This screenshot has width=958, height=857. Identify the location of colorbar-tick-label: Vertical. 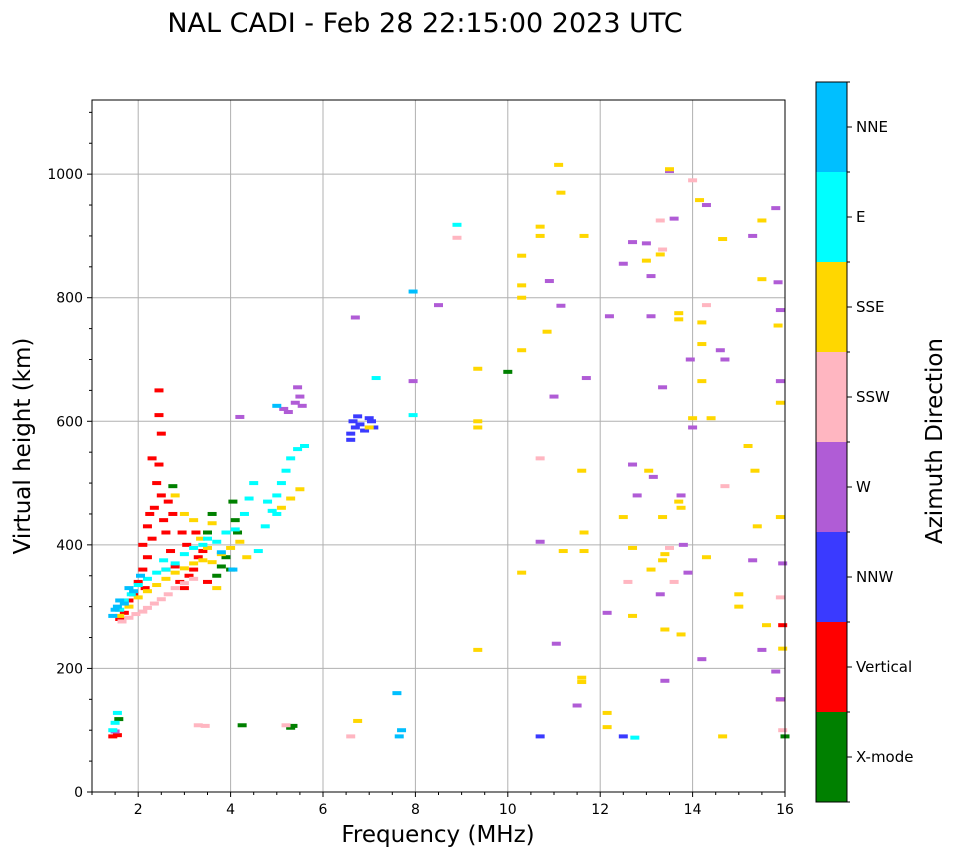
(884, 667).